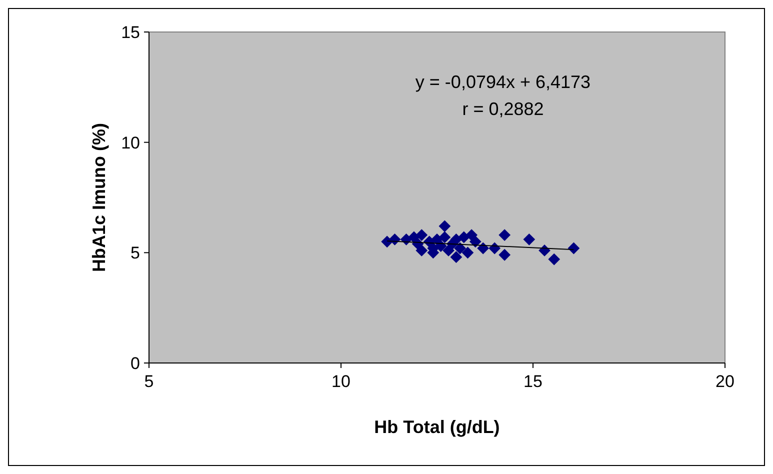 The height and width of the screenshot is (474, 773). Describe the element at coordinates (135, 253) in the screenshot. I see `y-tick-label: 5` at that location.